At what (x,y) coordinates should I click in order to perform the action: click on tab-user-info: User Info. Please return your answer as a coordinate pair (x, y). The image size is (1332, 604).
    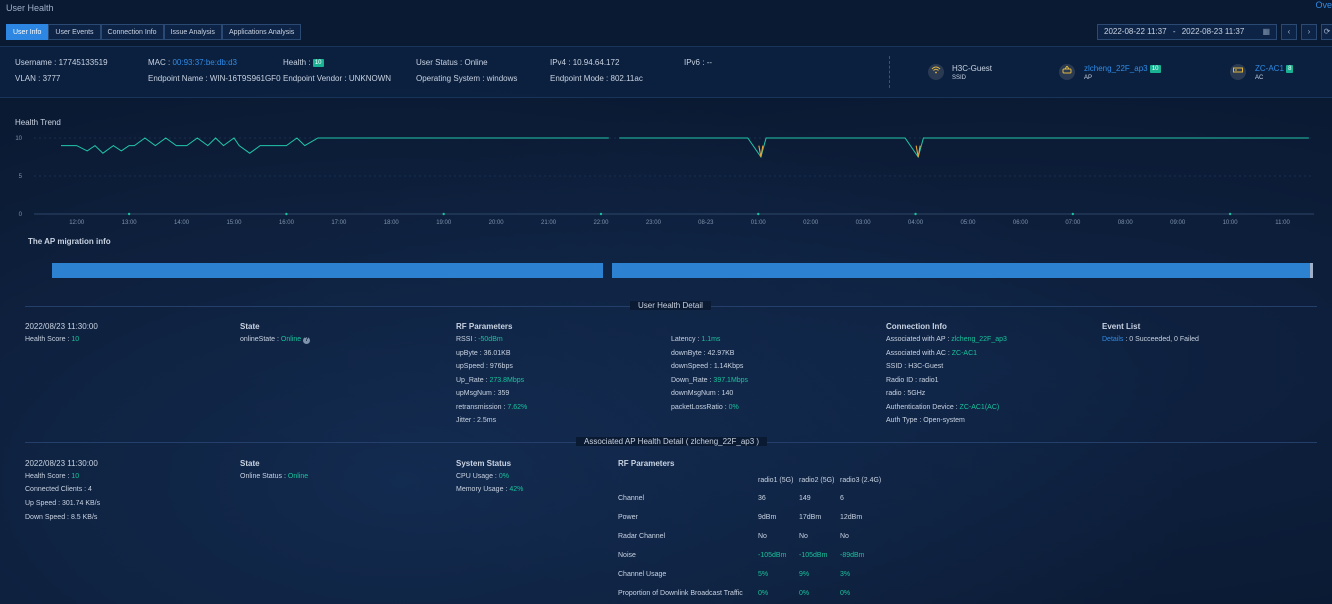
    Looking at the image, I should click on (27, 32).